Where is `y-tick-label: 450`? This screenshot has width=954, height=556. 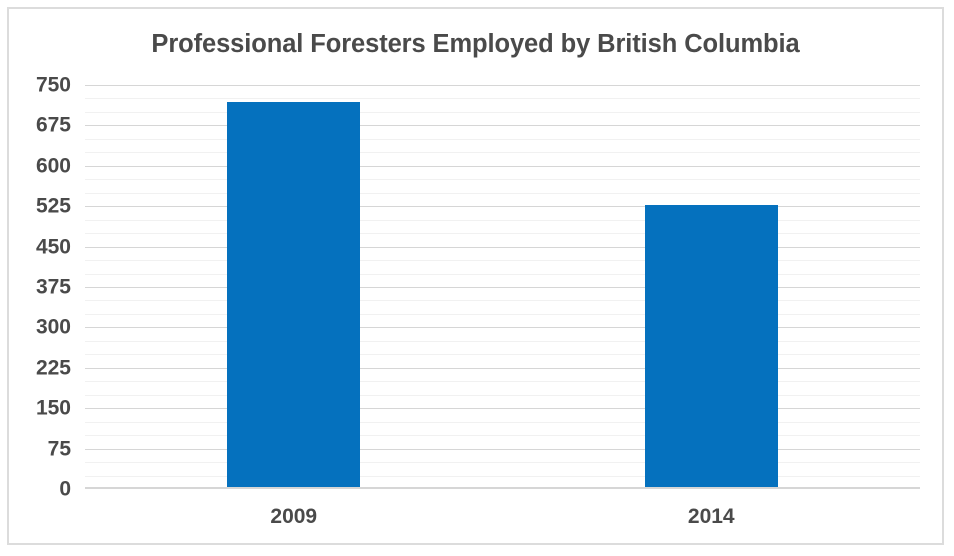 y-tick-label: 450 is located at coordinates (53, 247).